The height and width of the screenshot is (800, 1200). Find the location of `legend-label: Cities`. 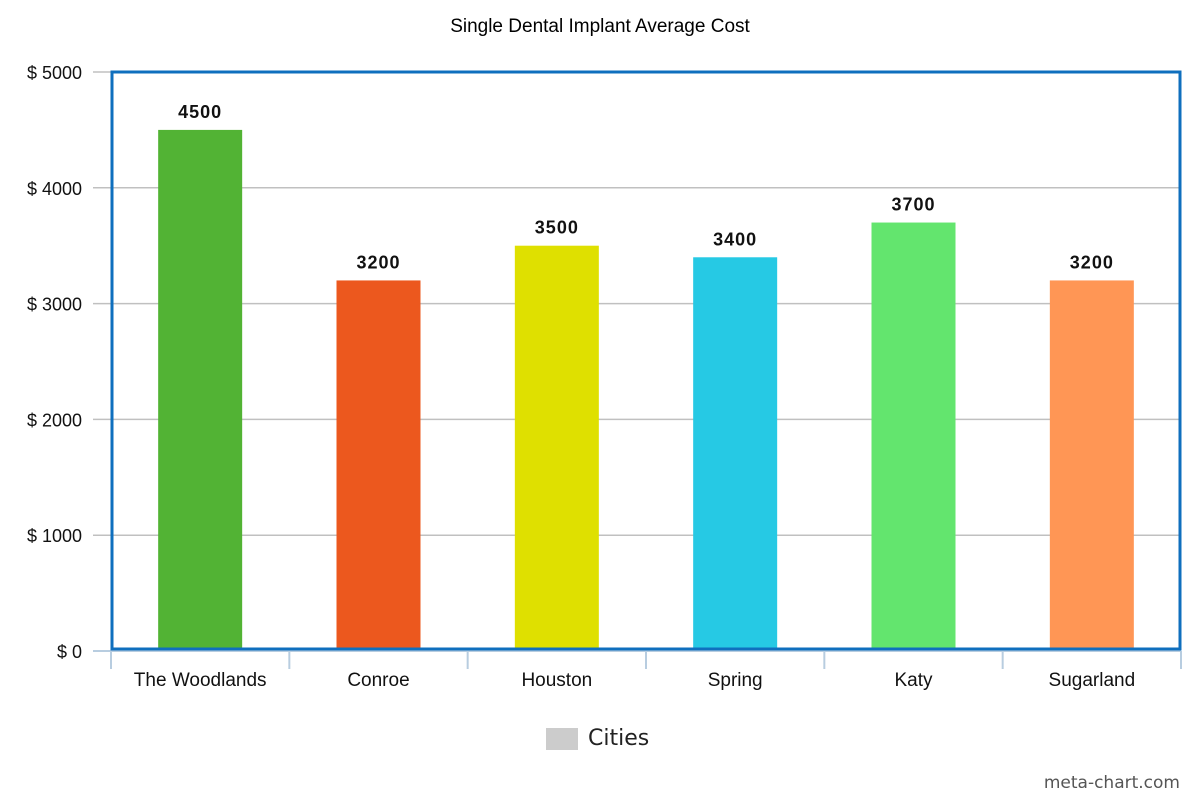

legend-label: Cities is located at coordinates (619, 738).